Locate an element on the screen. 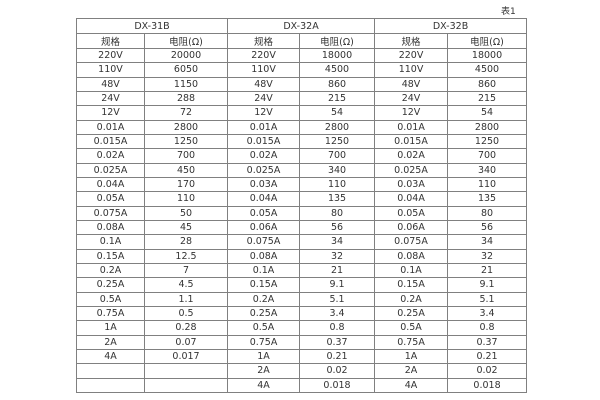 The image size is (600, 400). spec-cell: 0.15A is located at coordinates (411, 285).